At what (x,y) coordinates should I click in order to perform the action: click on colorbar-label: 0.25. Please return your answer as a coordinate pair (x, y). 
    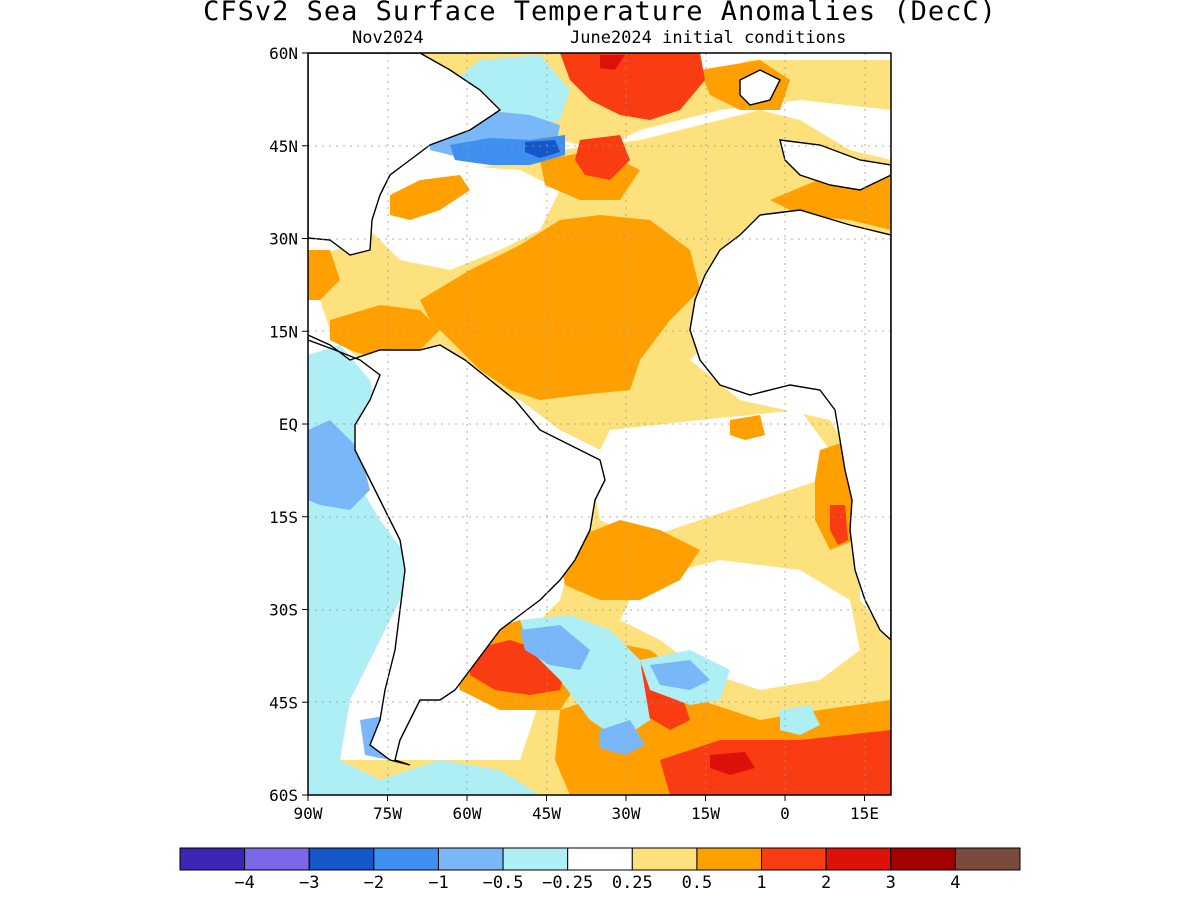
    Looking at the image, I should click on (632, 883).